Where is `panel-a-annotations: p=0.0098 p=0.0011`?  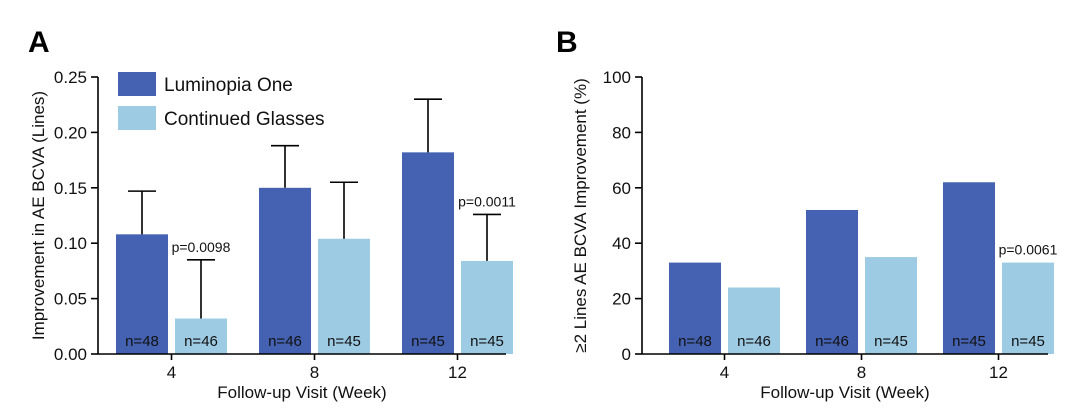
panel-a-annotations: p=0.0098 p=0.0011 is located at coordinates (344, 223).